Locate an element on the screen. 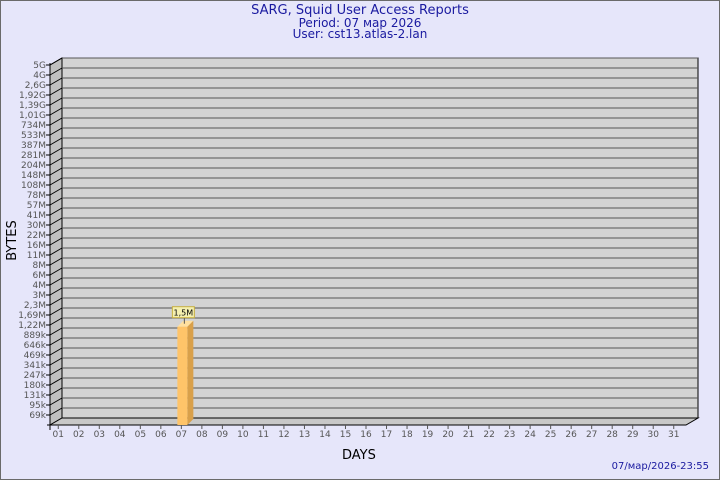  x-axis-label: DAYS is located at coordinates (359, 455).